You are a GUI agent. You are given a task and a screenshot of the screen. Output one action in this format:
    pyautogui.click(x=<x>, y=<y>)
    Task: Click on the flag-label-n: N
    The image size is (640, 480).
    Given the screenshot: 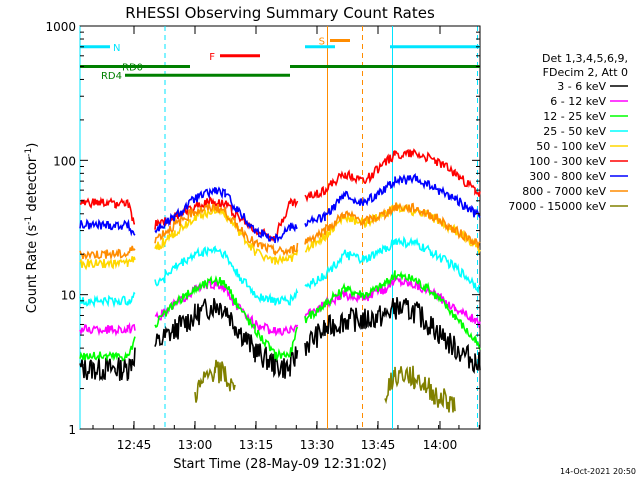 What is the action you would take?
    pyautogui.click(x=116, y=48)
    